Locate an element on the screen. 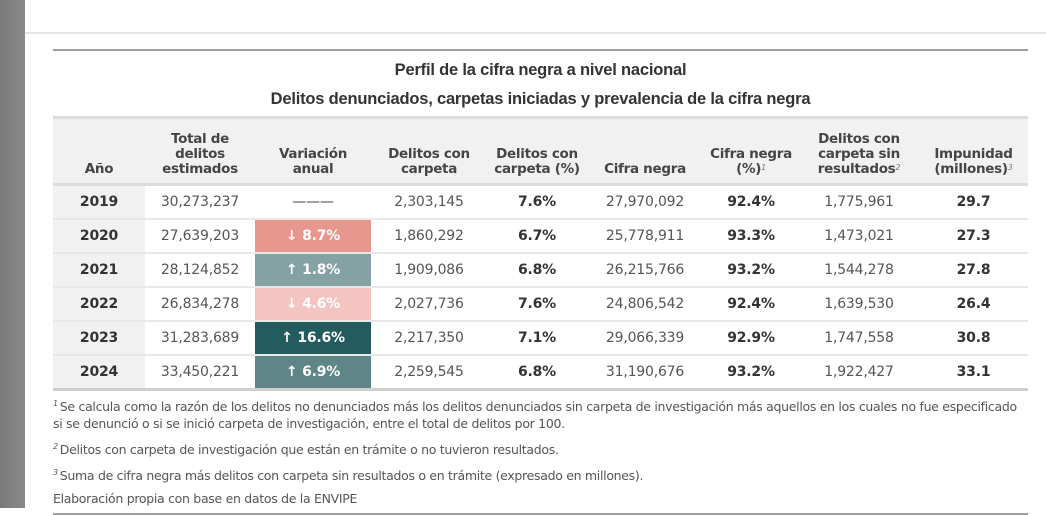 The image size is (1046, 515). column-header: Delitos con carpeta sin resultados2 is located at coordinates (859, 151).